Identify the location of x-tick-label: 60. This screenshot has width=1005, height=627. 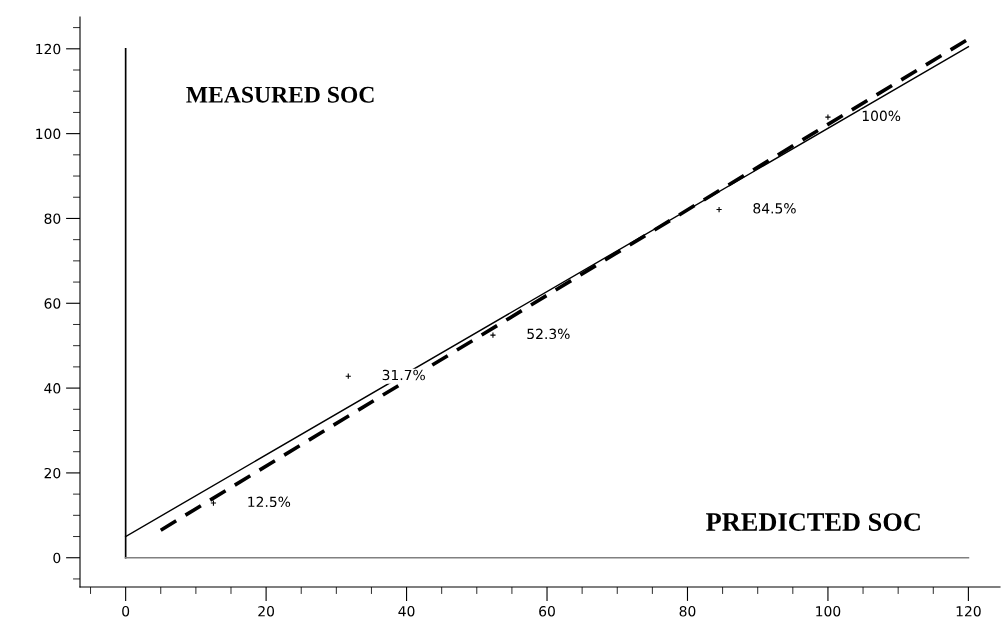
(547, 611).